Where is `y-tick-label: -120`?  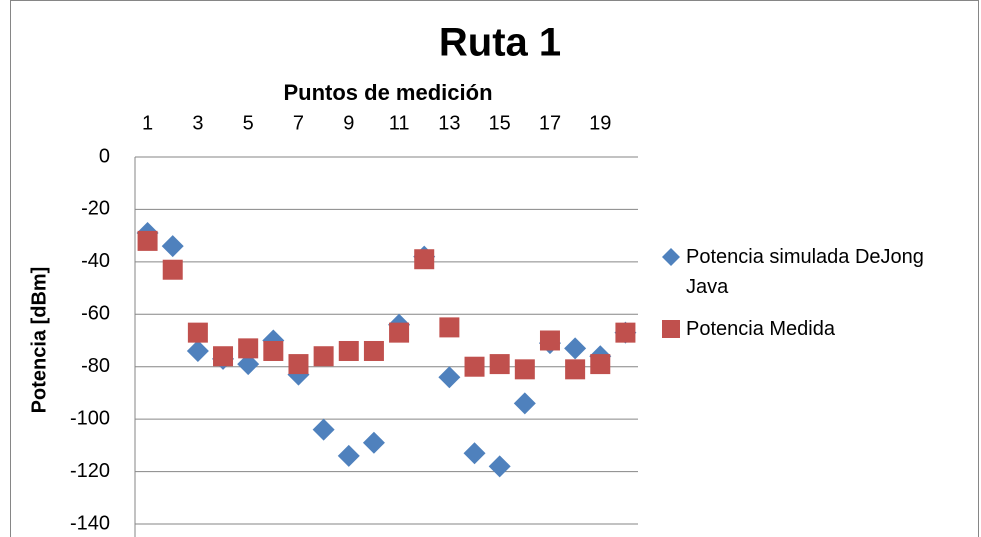
y-tick-label: -120 is located at coordinates (90, 471).